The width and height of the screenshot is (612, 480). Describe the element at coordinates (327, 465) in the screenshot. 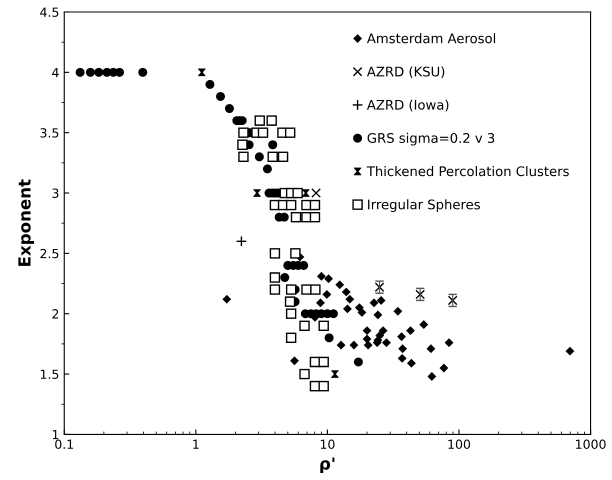

I see `x-axis-title: ρ'` at that location.